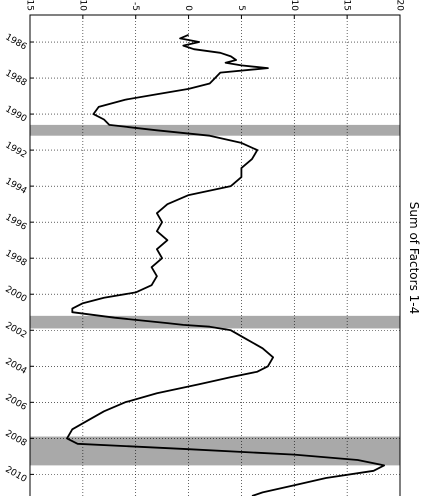 Image resolution: width=424 pixels, height=496 pixels. Describe the element at coordinates (15, 150) in the screenshot. I see `year-tick-label: 1992` at that location.